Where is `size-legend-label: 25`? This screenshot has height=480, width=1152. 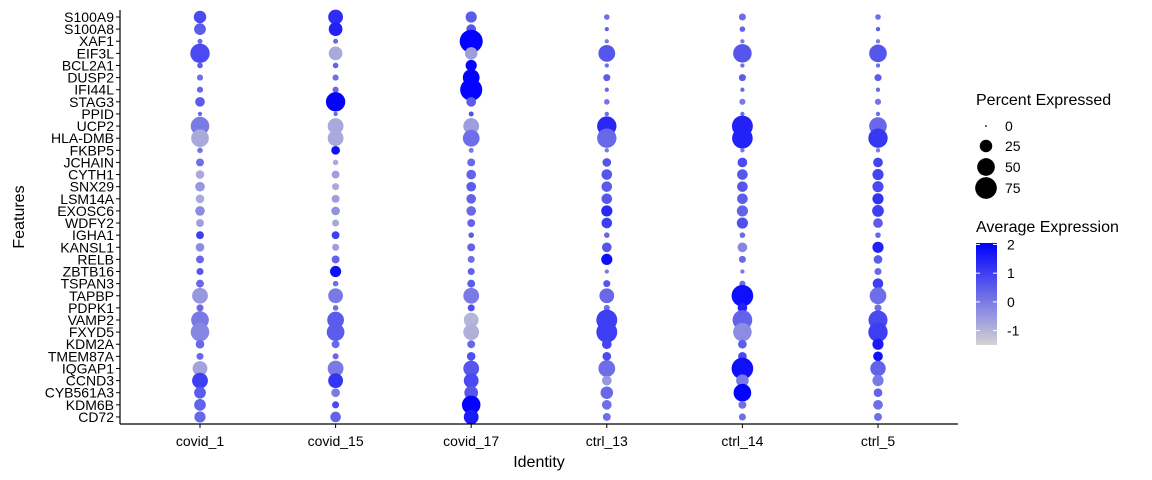 size-legend-label: 25 is located at coordinates (1013, 146).